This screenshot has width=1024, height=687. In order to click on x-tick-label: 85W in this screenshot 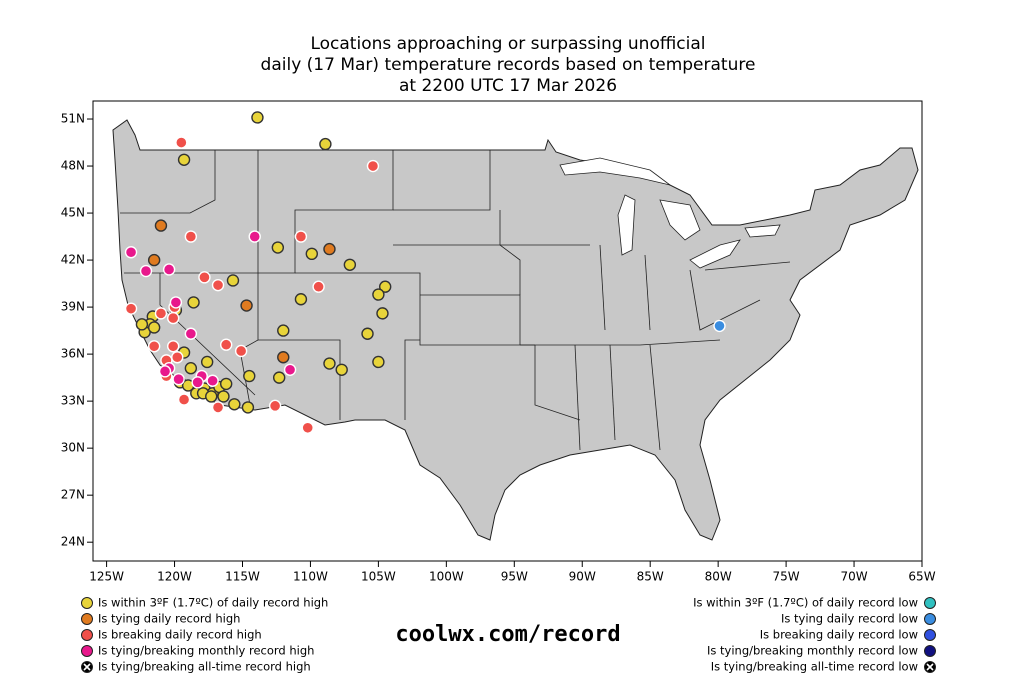, I will do `click(650, 577)`.